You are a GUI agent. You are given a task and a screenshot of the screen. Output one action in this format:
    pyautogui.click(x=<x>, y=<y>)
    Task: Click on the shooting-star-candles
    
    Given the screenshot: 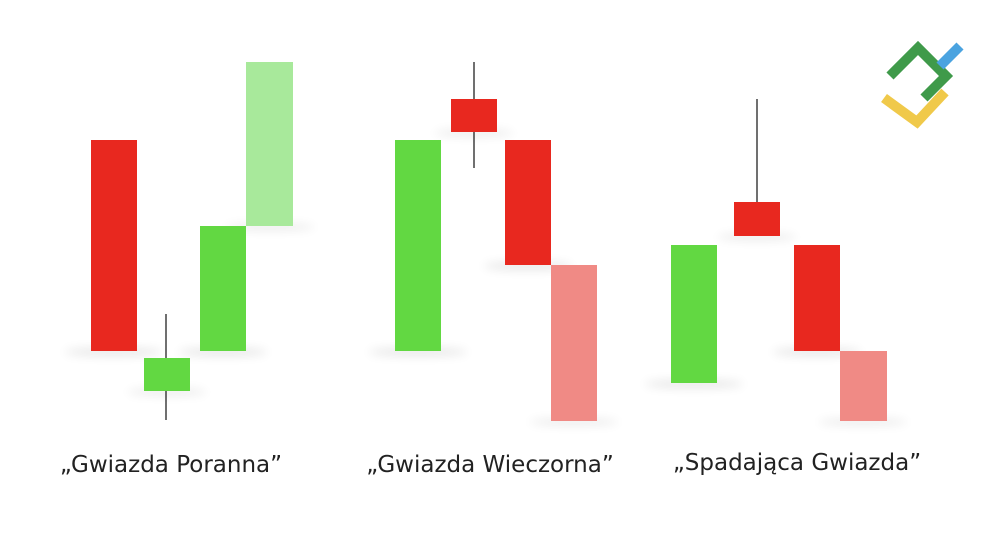 What is the action you would take?
    pyautogui.click(x=779, y=260)
    